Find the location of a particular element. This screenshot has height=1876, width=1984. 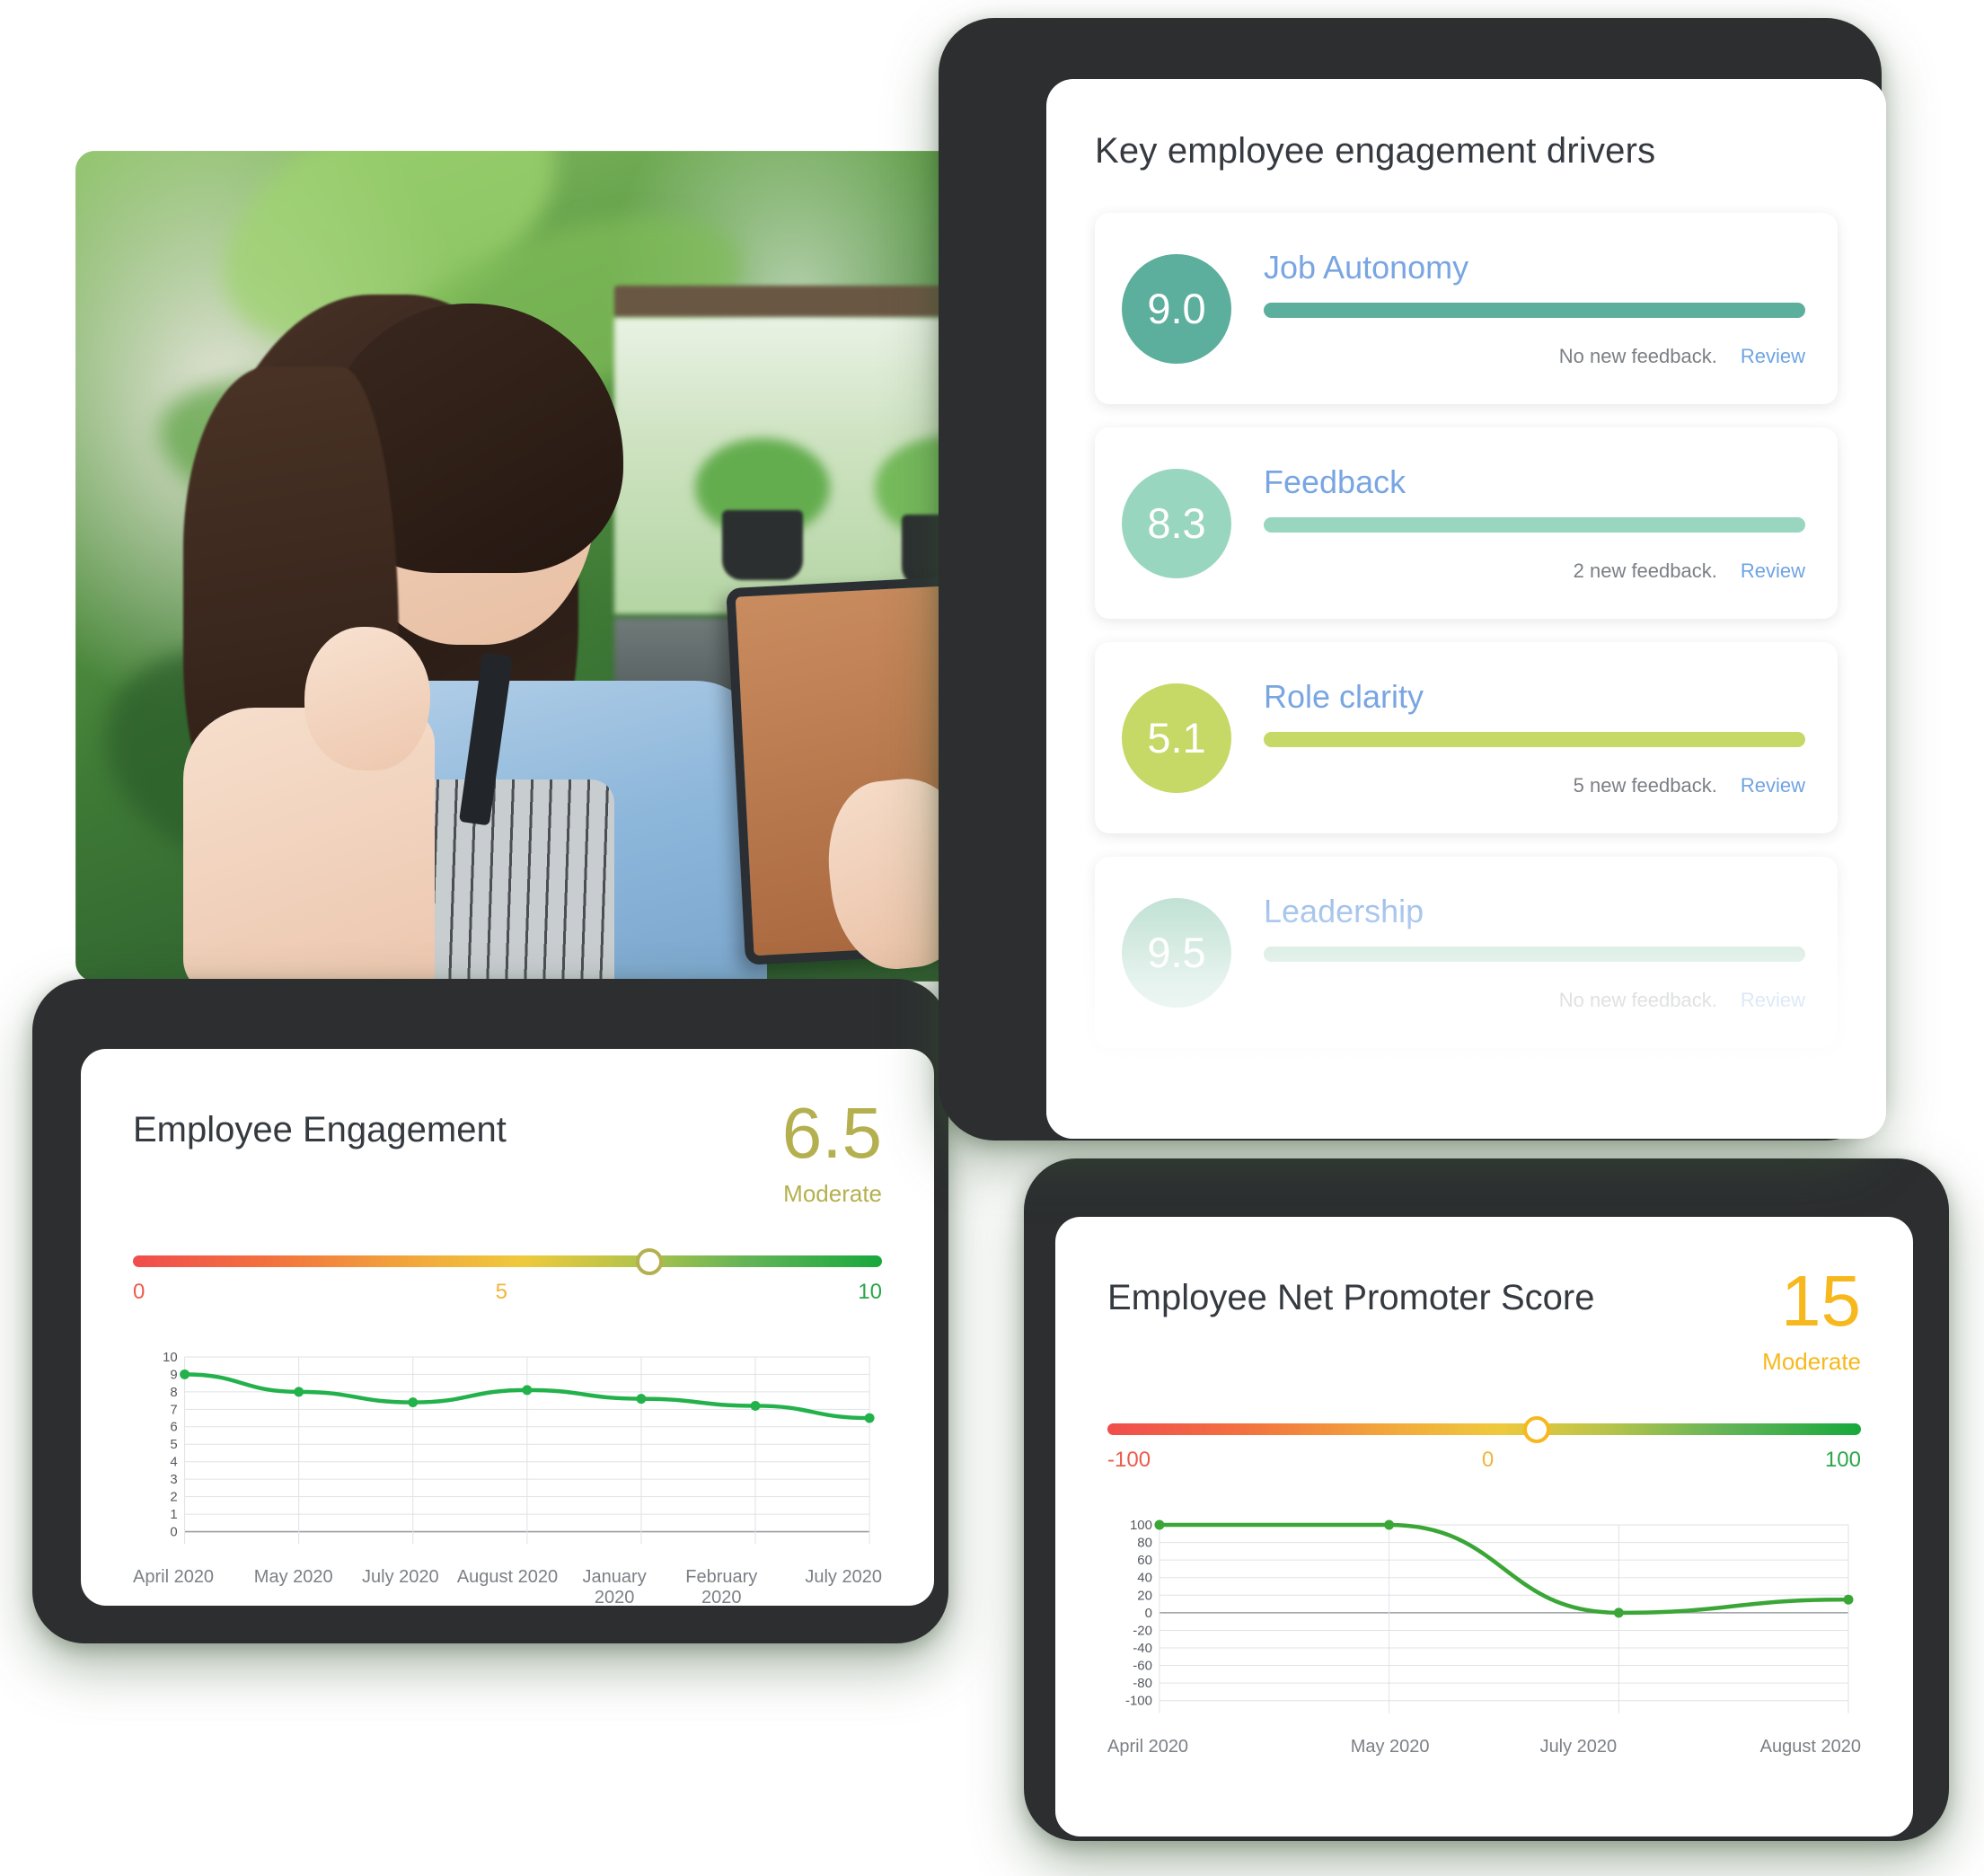

nps-x-axis-labels: April 2020 May 2020 July 2020 August 2020 is located at coordinates (1484, 1747).